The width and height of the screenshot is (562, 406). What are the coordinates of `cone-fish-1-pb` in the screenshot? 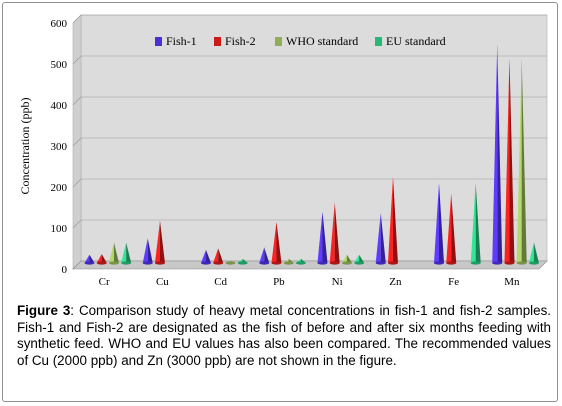 It's located at (264, 256).